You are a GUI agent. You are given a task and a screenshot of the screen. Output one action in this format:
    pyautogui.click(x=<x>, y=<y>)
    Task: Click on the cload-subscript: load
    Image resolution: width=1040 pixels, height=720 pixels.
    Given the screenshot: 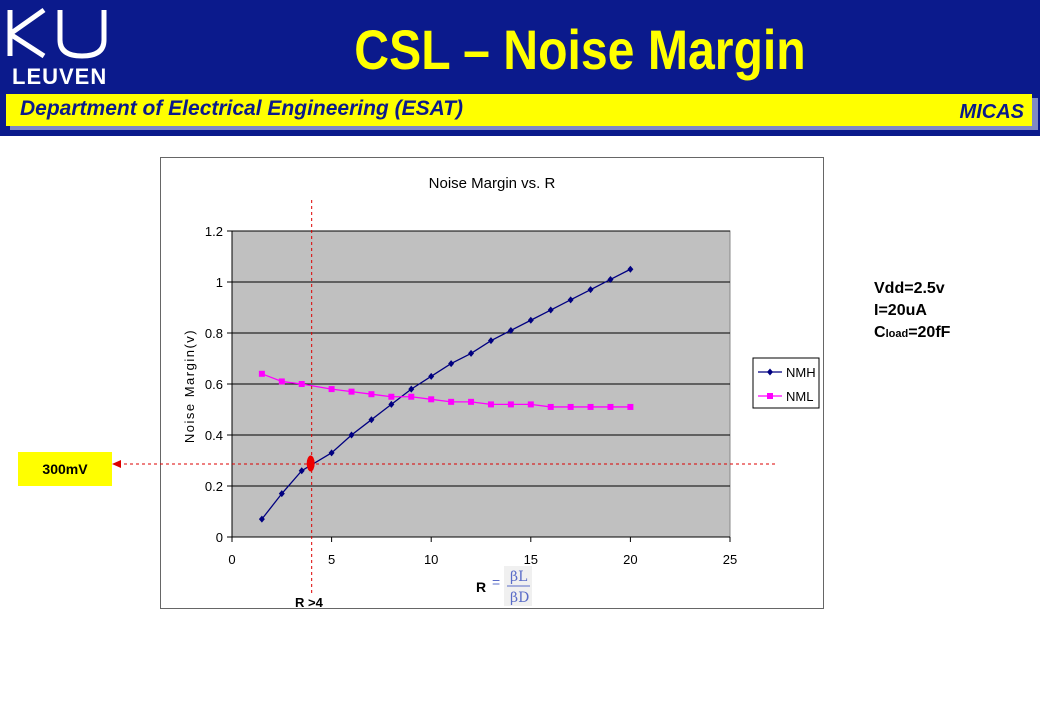 What is the action you would take?
    pyautogui.click(x=897, y=334)
    